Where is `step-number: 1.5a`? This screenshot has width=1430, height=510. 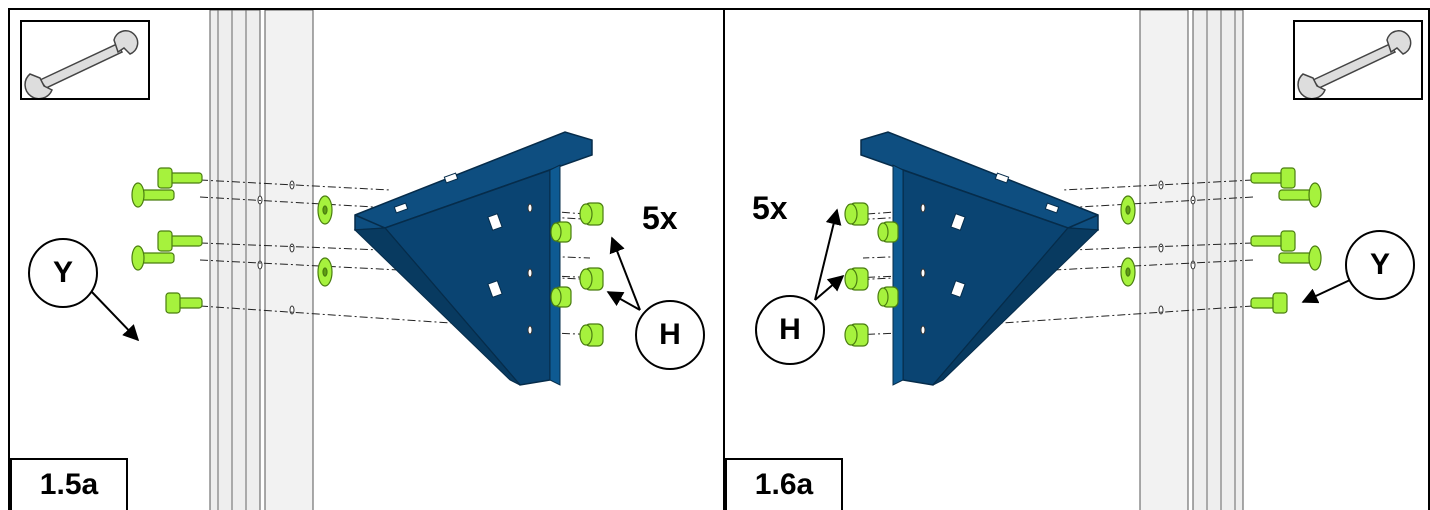 step-number: 1.5a is located at coordinates (69, 484).